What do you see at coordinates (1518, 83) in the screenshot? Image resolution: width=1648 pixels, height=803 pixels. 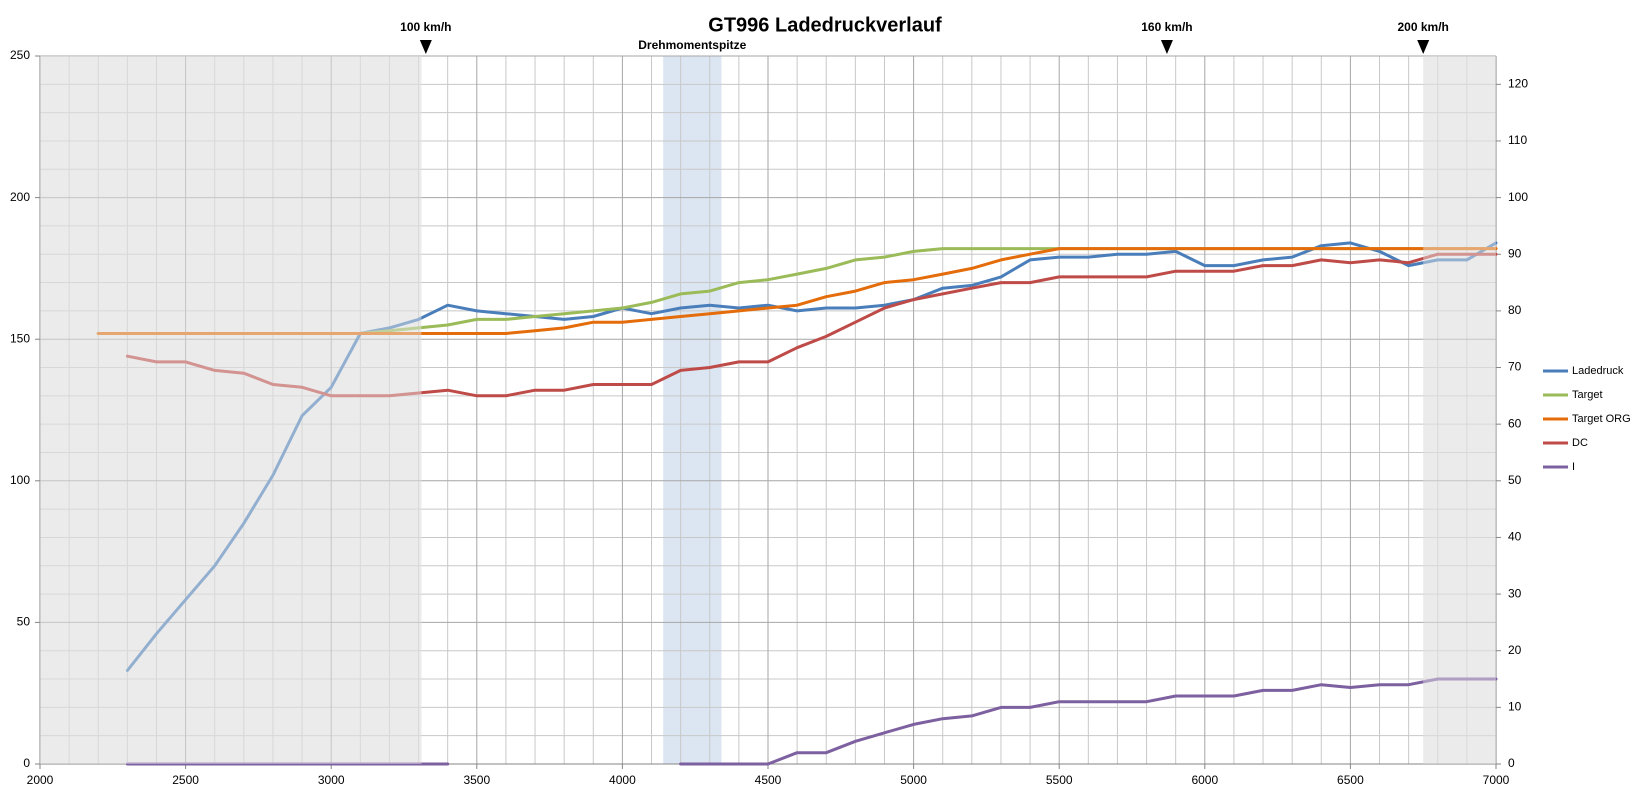 I see `y2-tick-label: 120` at bounding box center [1518, 83].